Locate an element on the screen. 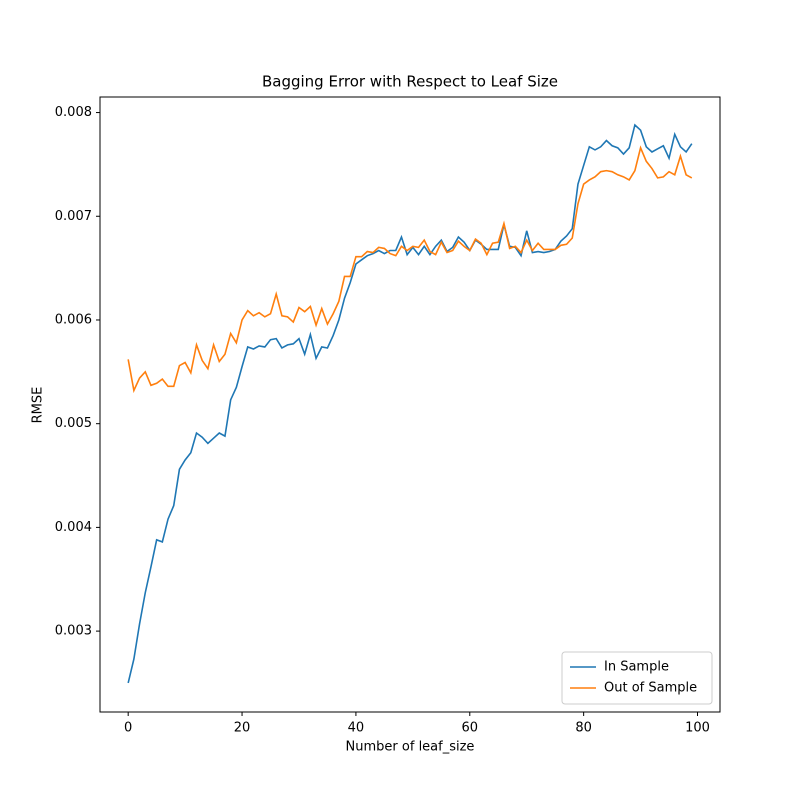 Image resolution: width=800 pixels, height=800 pixels. x-tick-label: 0 is located at coordinates (128, 728).